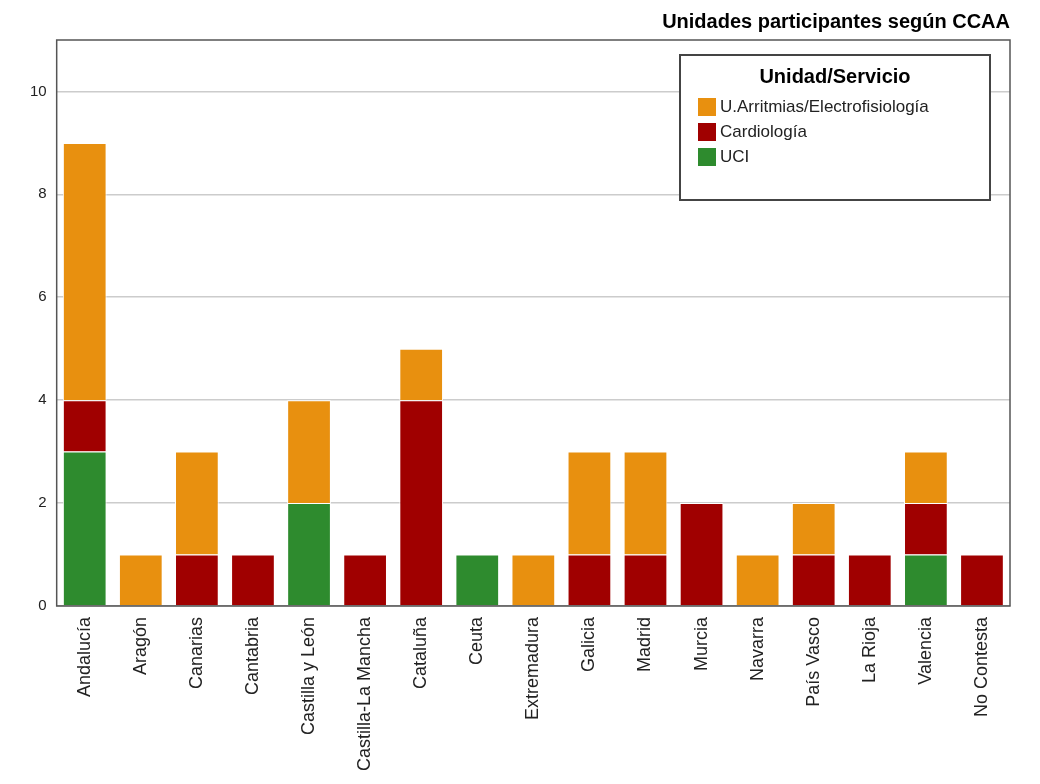  What do you see at coordinates (700, 643) in the screenshot?
I see `x-tick-label: Murcia` at bounding box center [700, 643].